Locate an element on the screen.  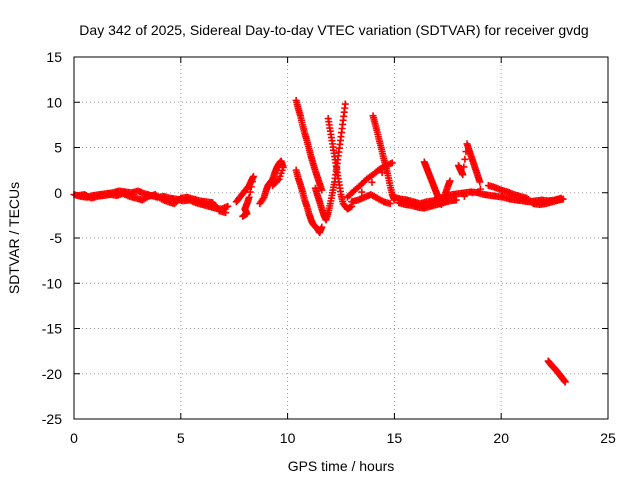
y-tick-label: 5 is located at coordinates (58, 148).